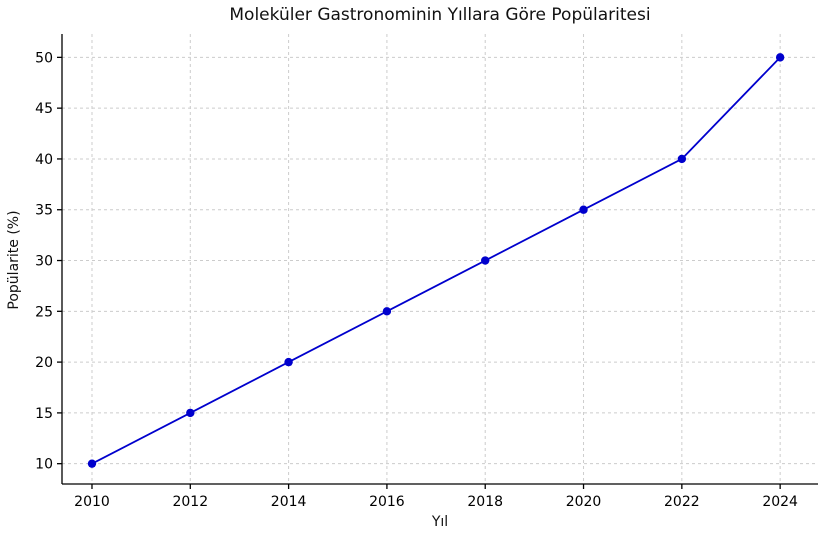 This screenshot has height=539, width=825. I want to click on x-tick-label: 2010, so click(92, 502).